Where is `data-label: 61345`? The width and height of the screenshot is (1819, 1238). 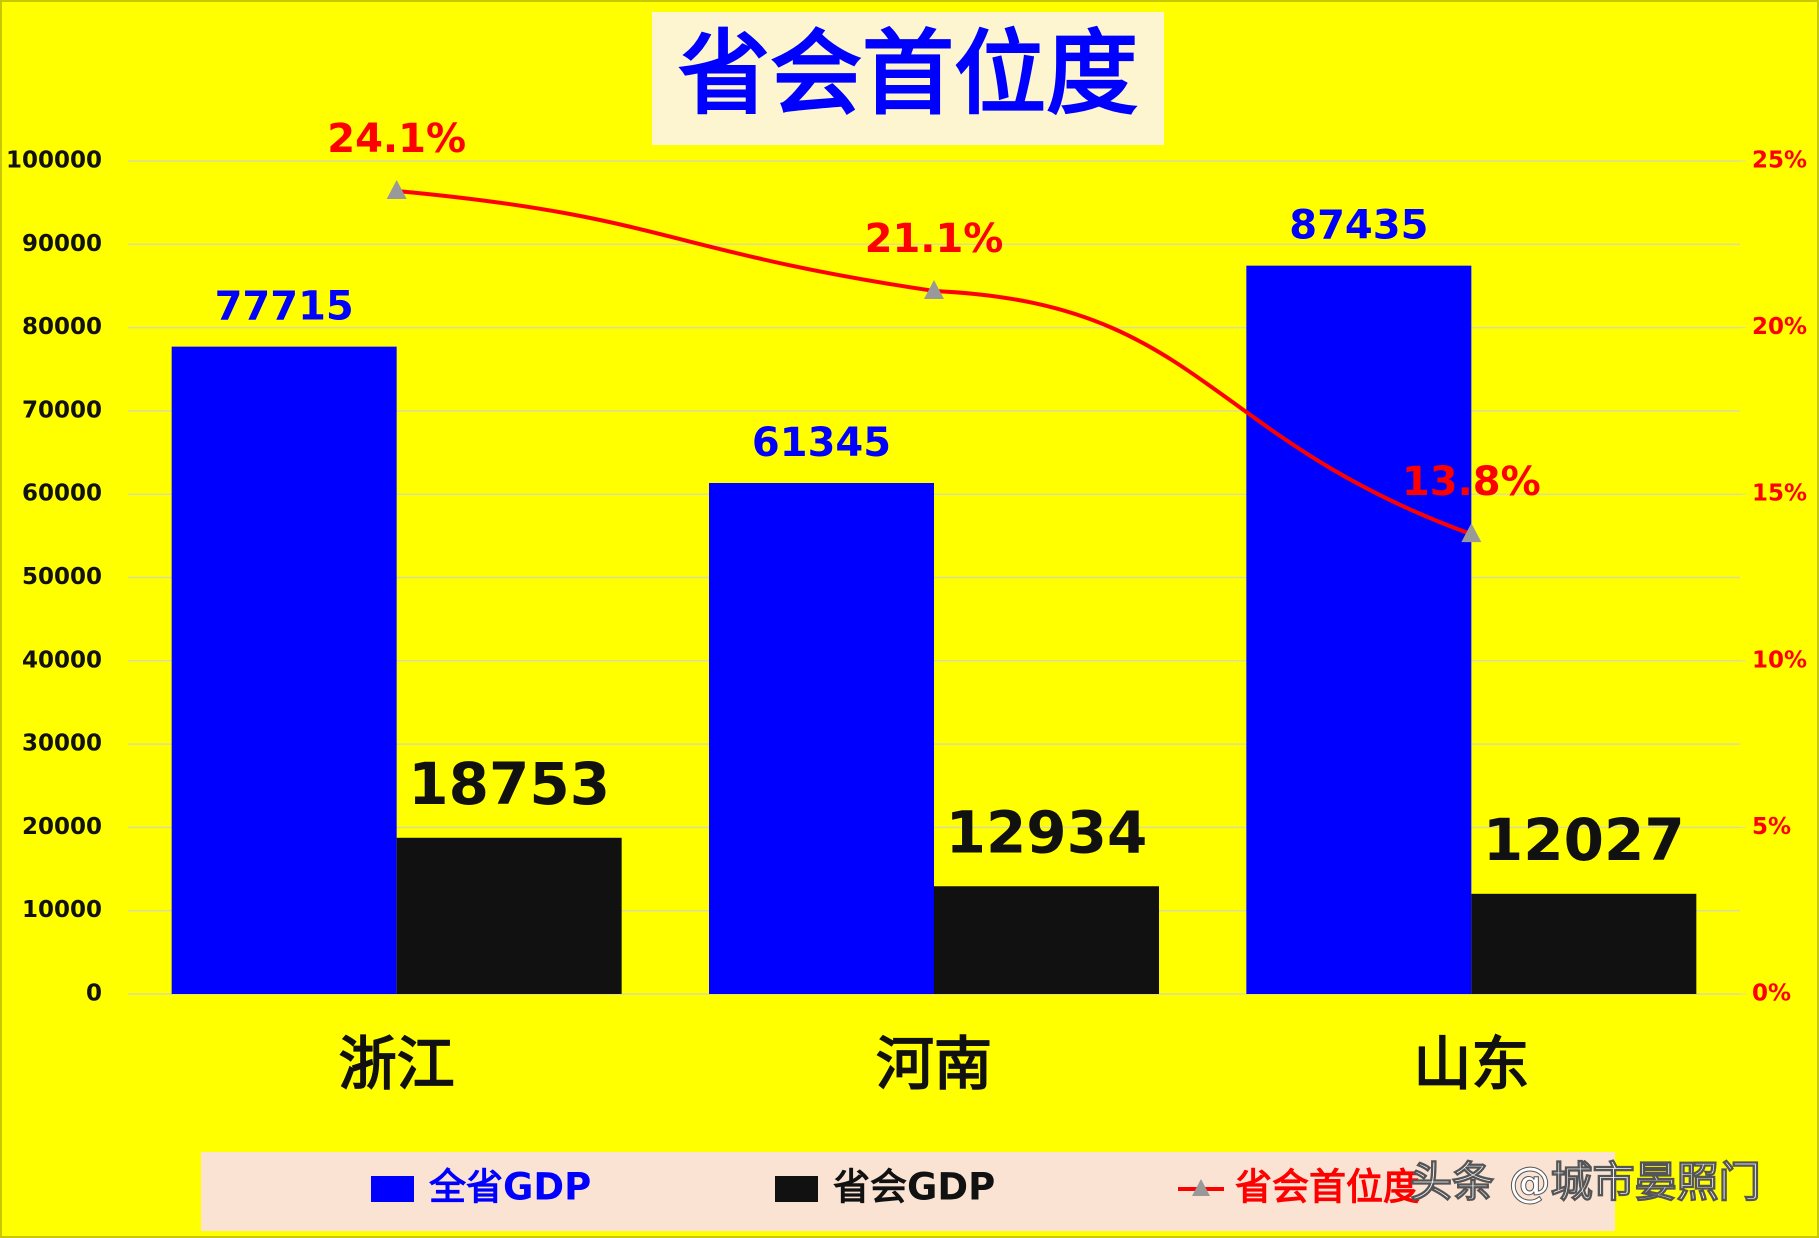 data-label: 61345 is located at coordinates (821, 443).